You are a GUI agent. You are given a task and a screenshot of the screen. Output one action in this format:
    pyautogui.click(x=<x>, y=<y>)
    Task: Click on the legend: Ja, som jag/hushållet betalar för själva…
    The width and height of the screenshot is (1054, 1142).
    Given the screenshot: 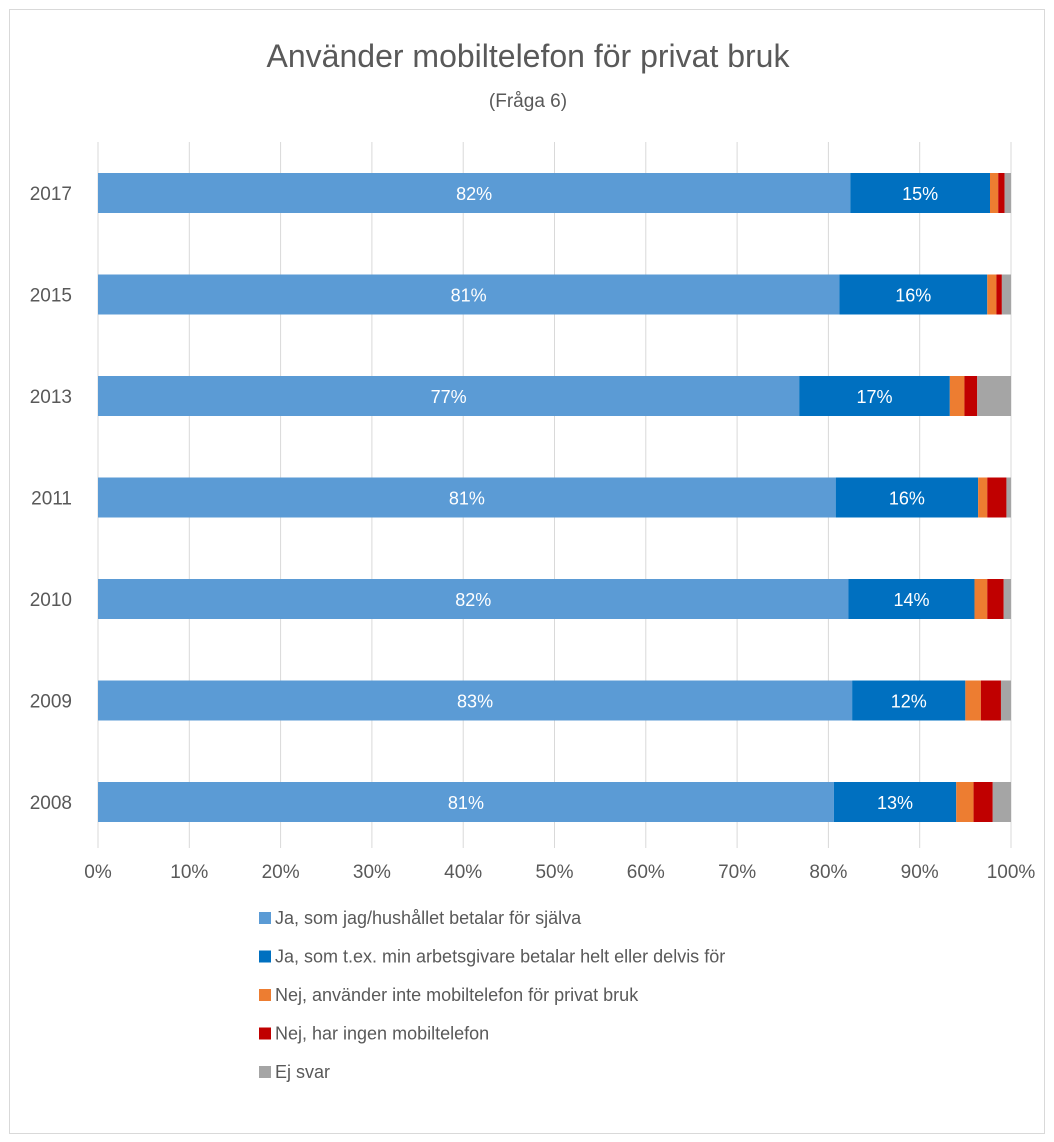 What is the action you would take?
    pyautogui.click(x=492, y=995)
    